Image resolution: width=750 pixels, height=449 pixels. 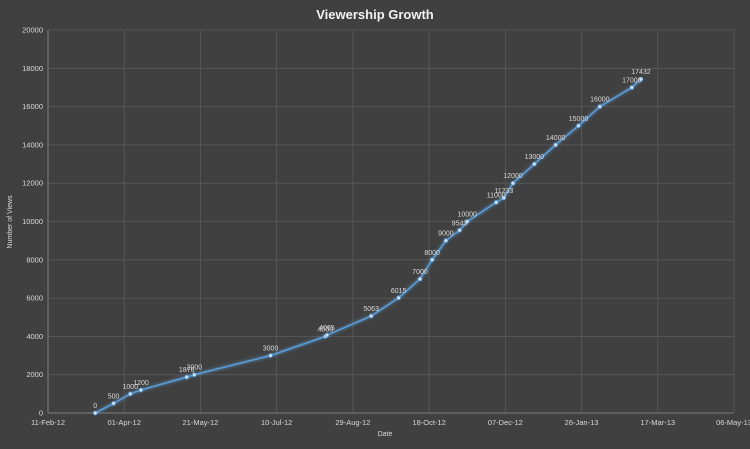 I want to click on y-tick-label: 16000, so click(x=32, y=106).